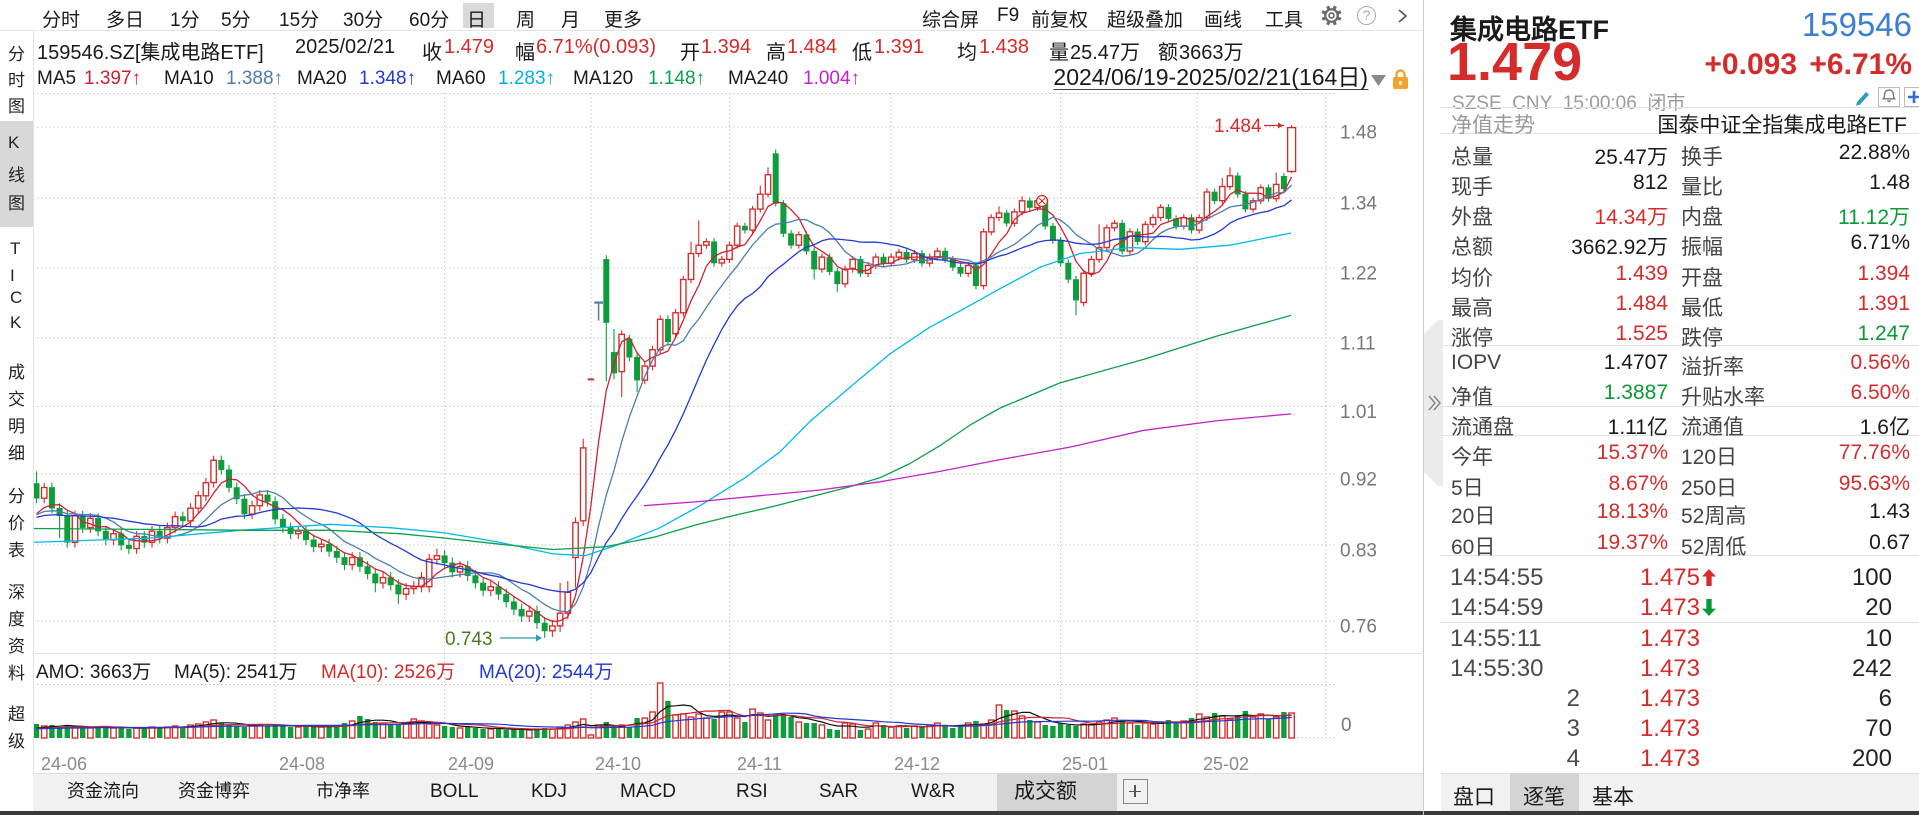  Describe the element at coordinates (759, 764) in the screenshot. I see `svg-text: 24-11` at that location.